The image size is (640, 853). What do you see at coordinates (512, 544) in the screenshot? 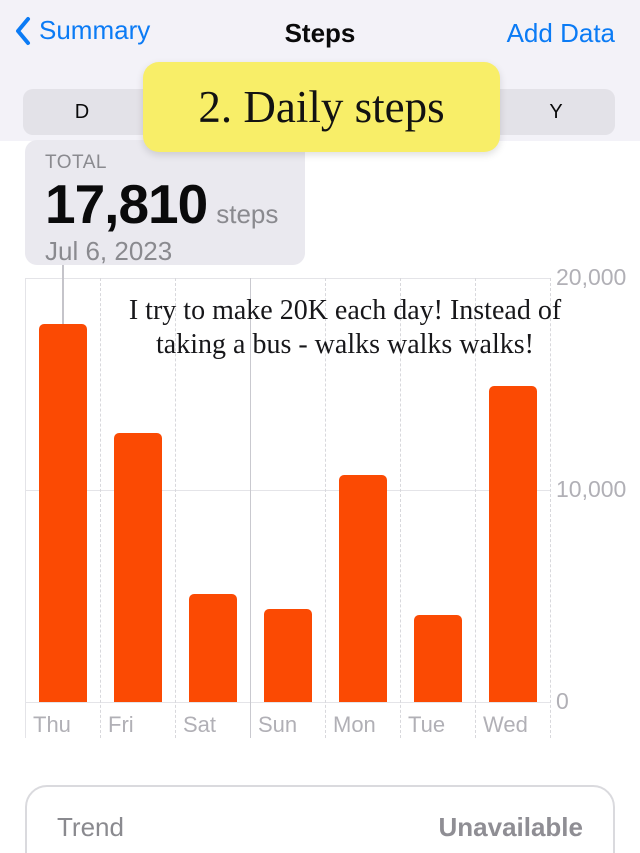
I see `bar-wed` at bounding box center [512, 544].